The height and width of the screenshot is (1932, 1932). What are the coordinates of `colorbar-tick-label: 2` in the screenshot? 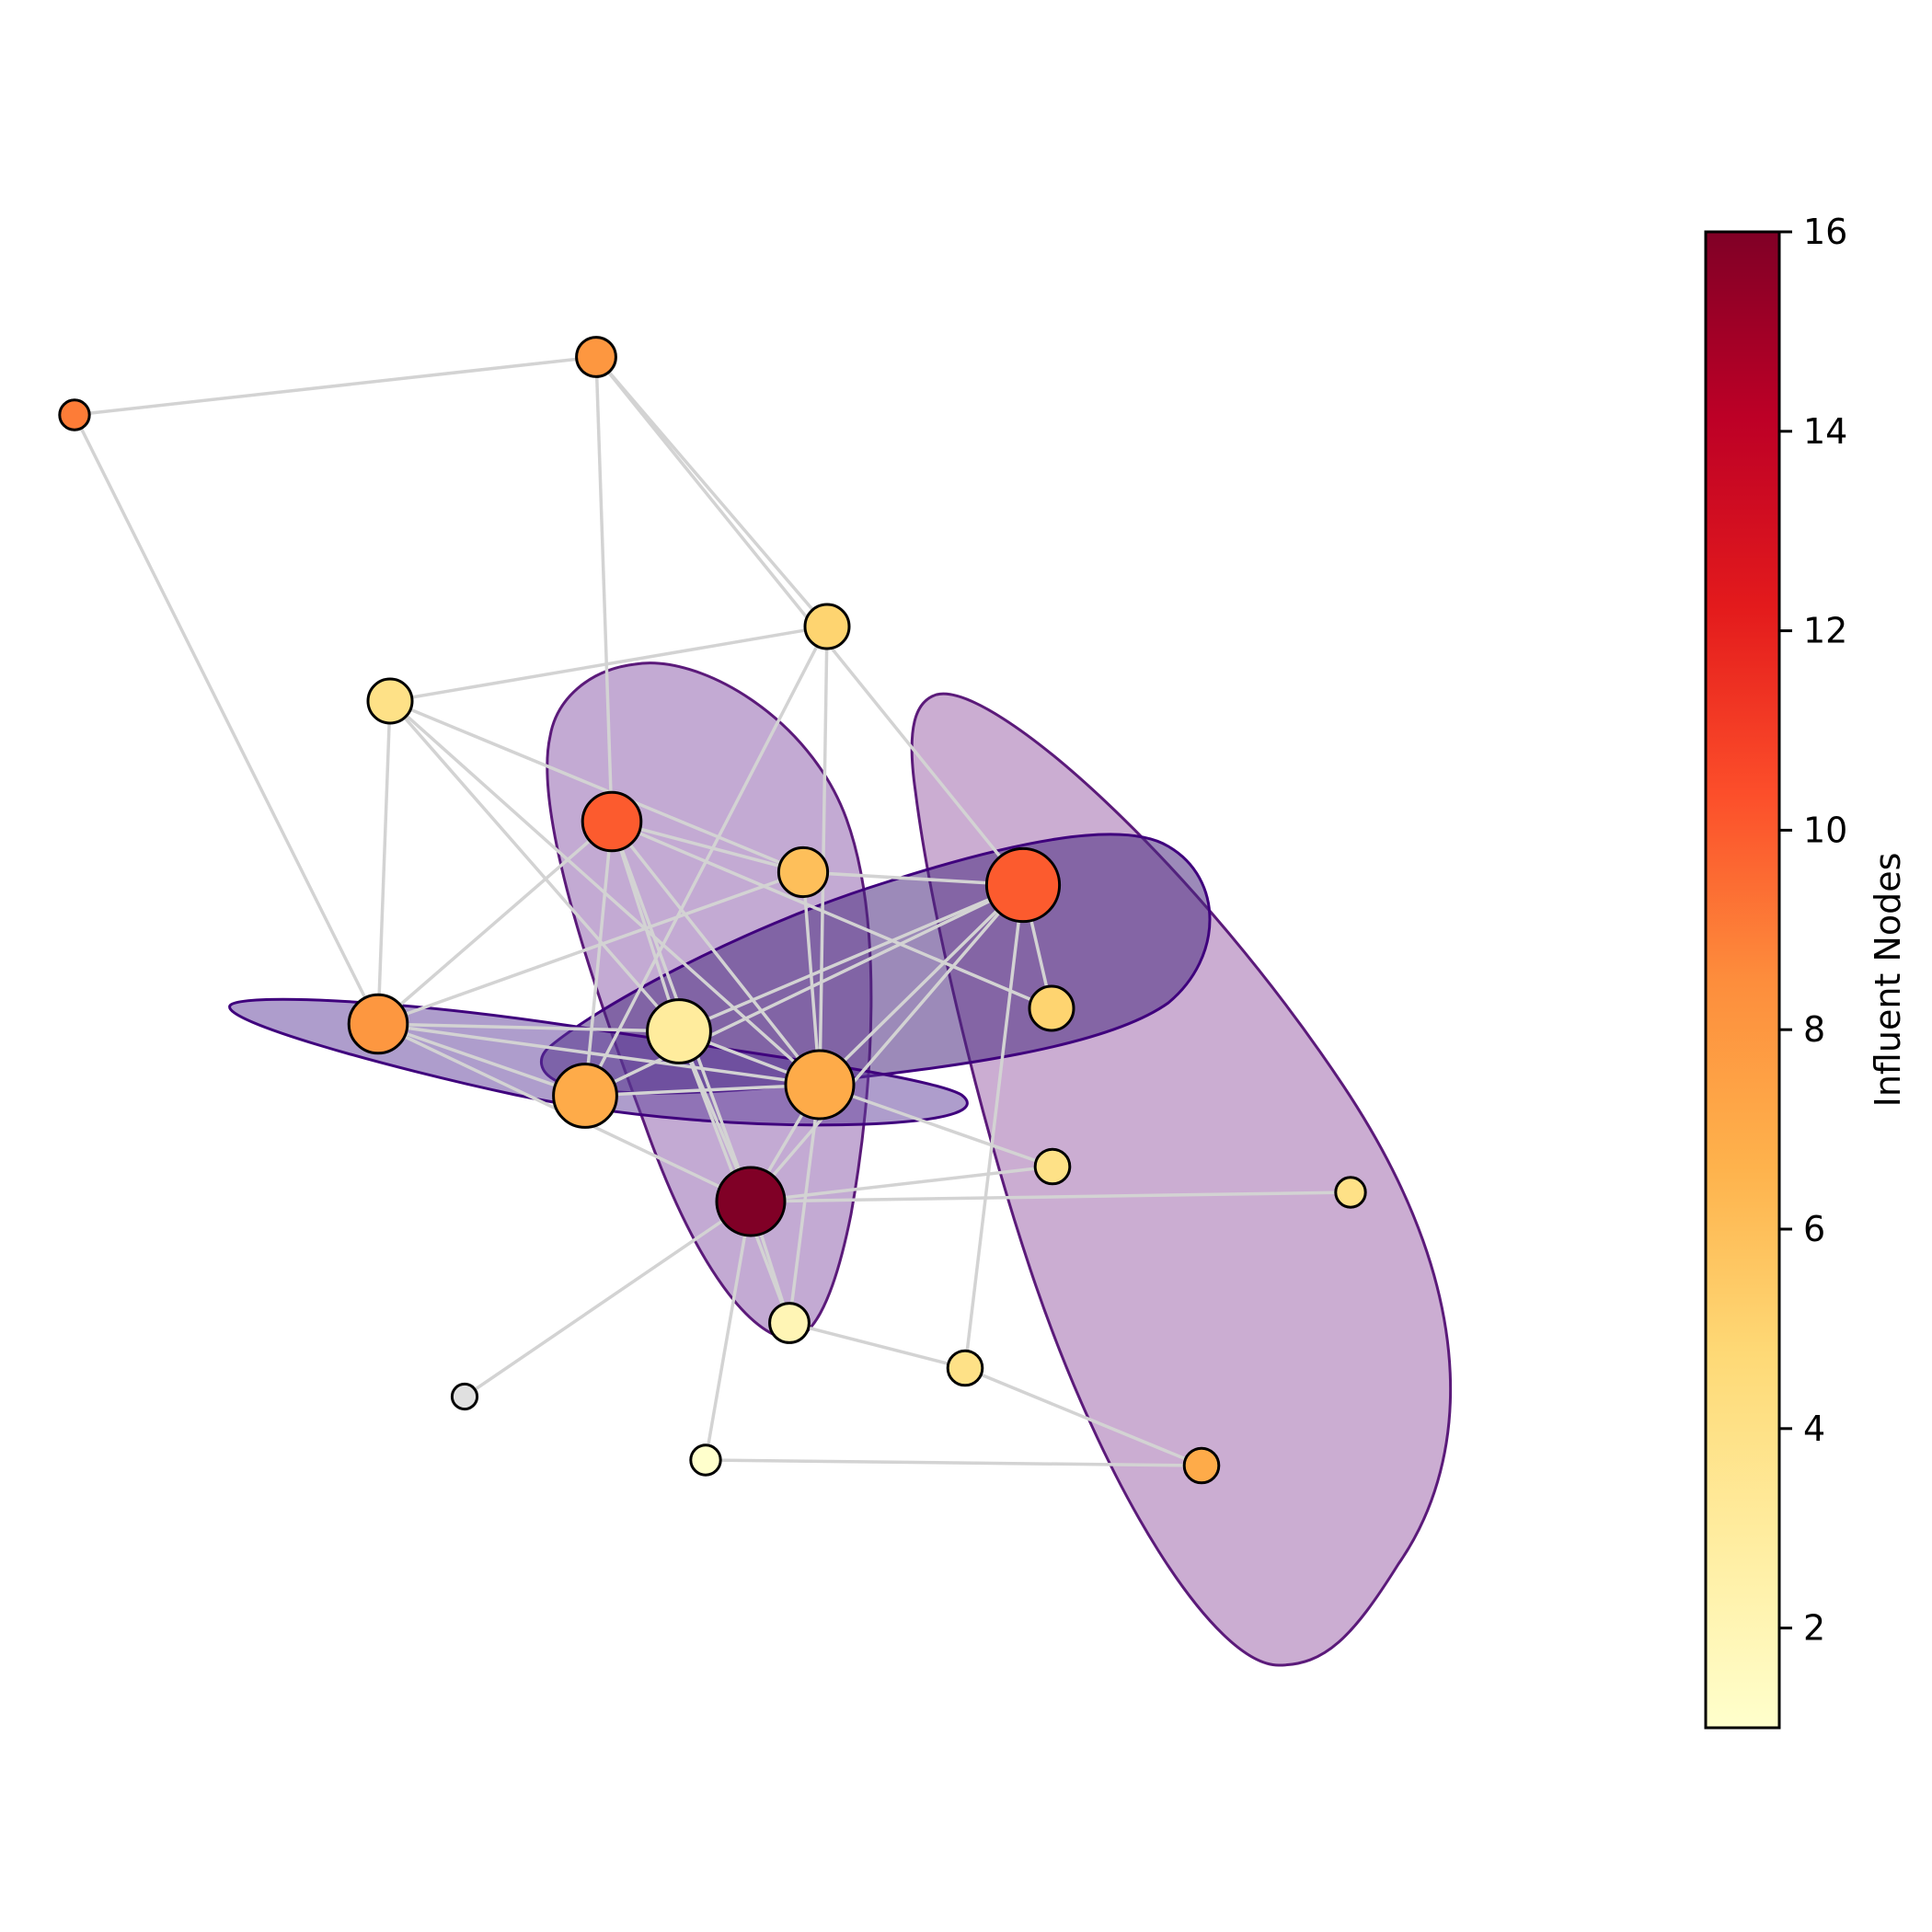 It's located at (1814, 1628).